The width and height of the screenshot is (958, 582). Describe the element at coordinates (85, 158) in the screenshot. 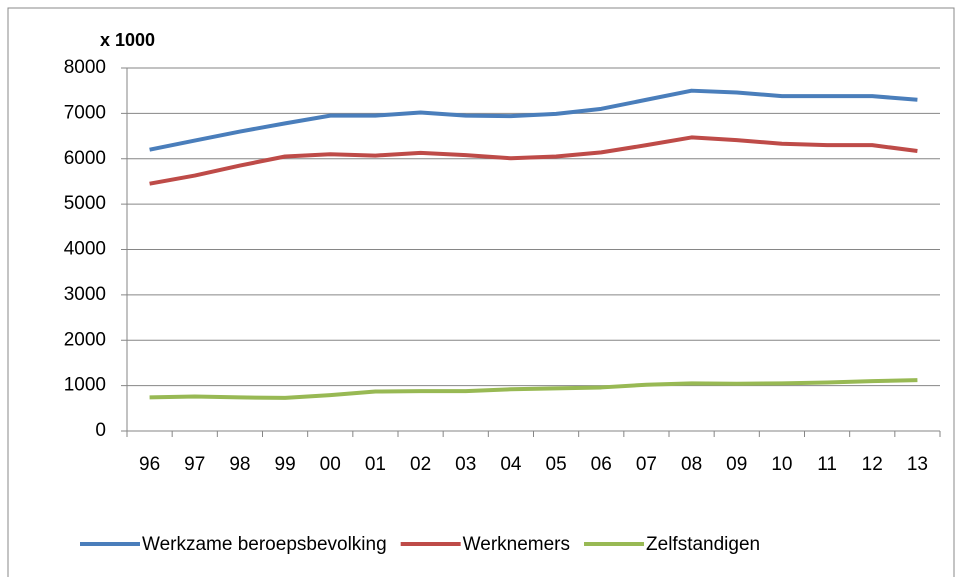

I see `y-tick-label: 6000` at that location.